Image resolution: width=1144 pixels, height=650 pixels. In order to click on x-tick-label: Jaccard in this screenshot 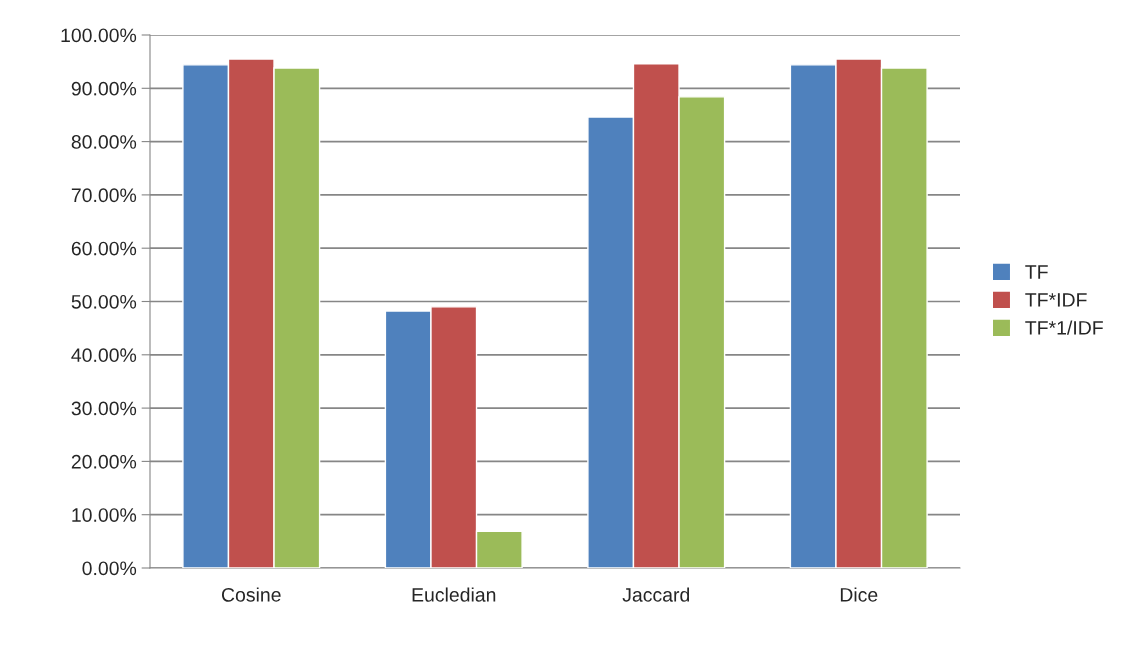, I will do `click(656, 594)`.